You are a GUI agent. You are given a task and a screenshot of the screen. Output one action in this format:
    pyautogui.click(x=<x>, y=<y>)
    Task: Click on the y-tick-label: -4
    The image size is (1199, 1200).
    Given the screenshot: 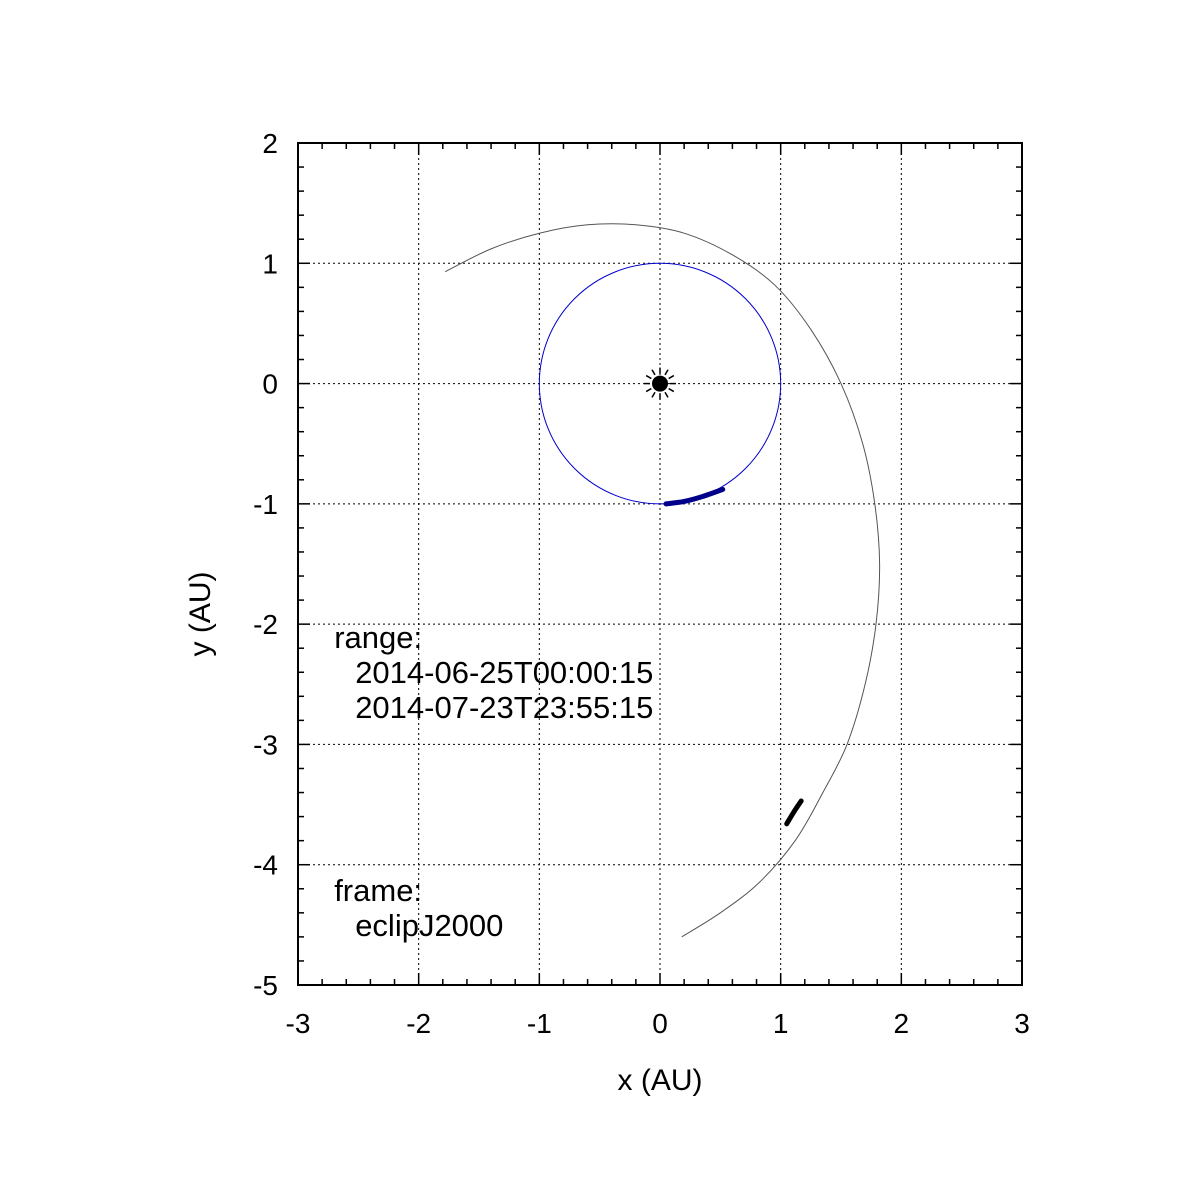 What is the action you would take?
    pyautogui.click(x=265, y=865)
    